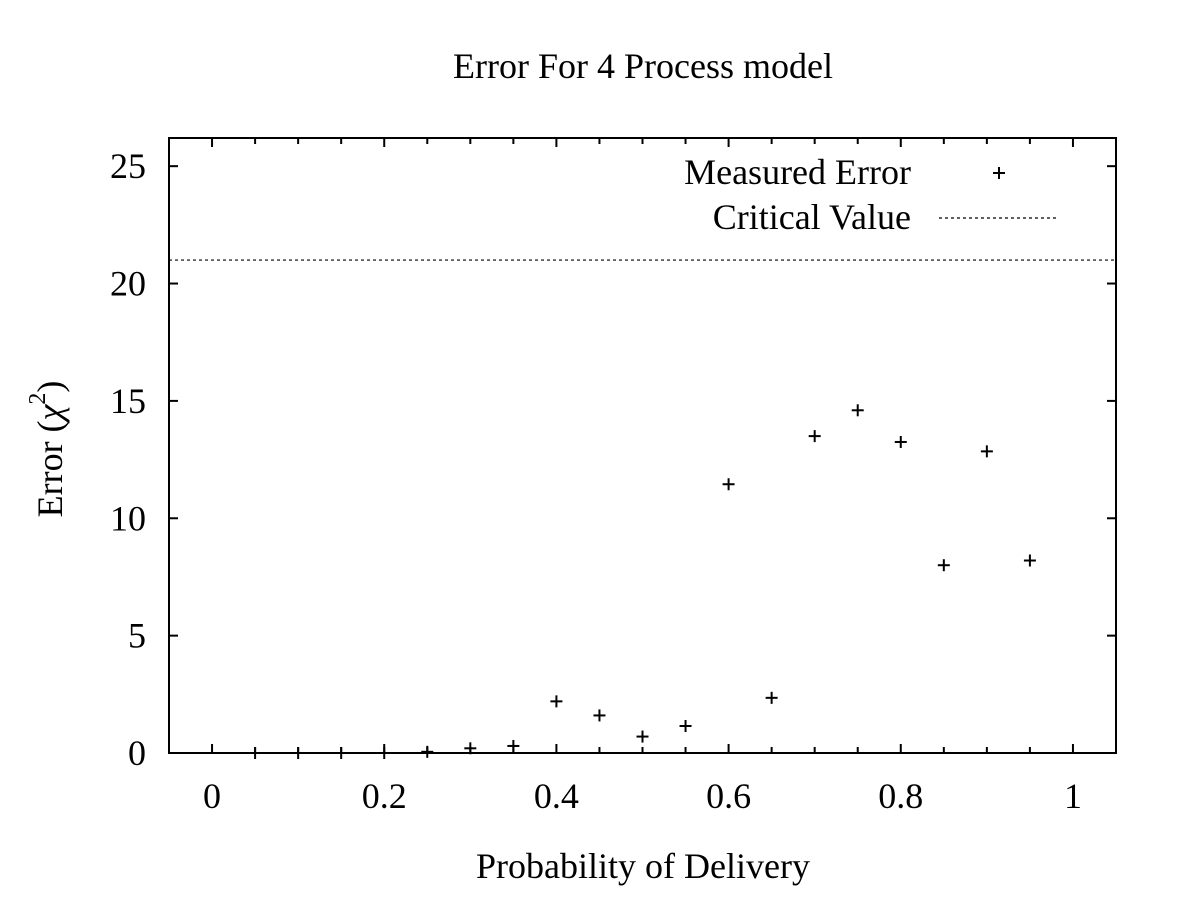 Image resolution: width=1200 pixels, height=900 pixels. Describe the element at coordinates (812, 217) in the screenshot. I see `legend-label-critical: Critical Value` at that location.